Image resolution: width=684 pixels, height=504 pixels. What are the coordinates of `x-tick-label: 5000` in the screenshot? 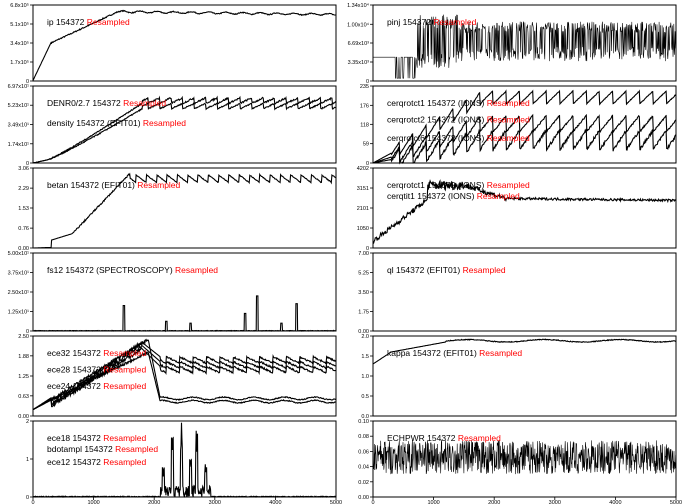 It's located at (336, 502).